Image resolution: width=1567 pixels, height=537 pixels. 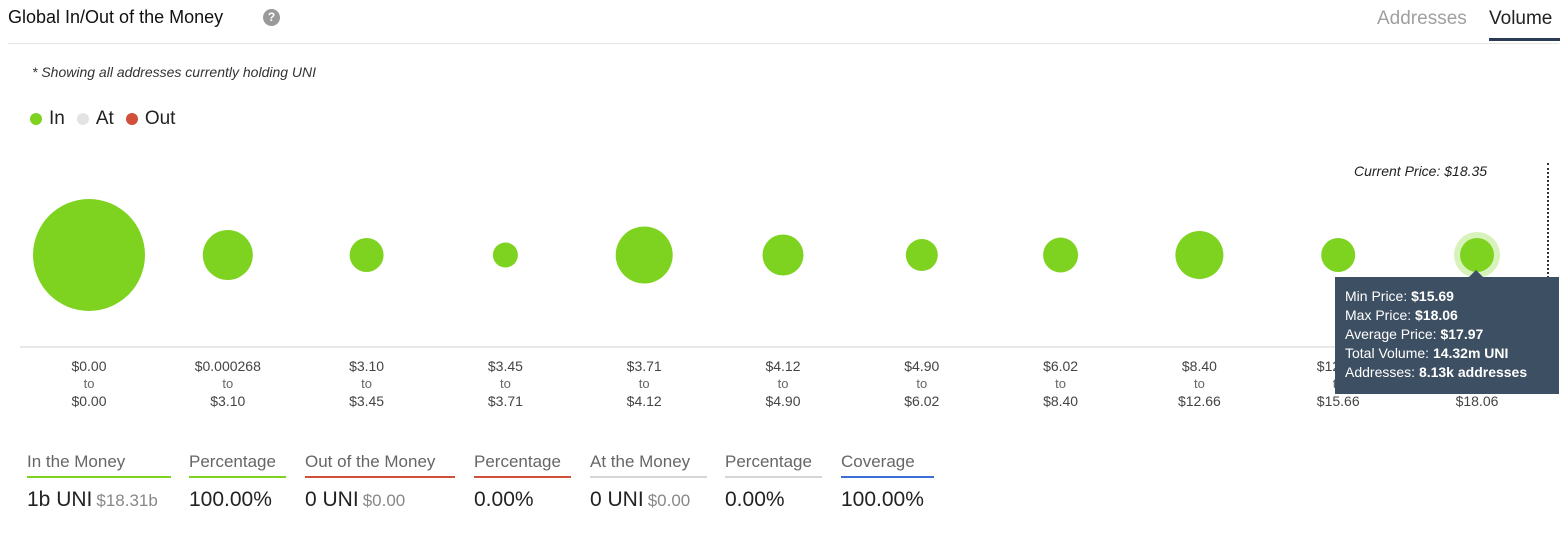 I want to click on x-tick-from-5: $4.12, so click(x=782, y=366).